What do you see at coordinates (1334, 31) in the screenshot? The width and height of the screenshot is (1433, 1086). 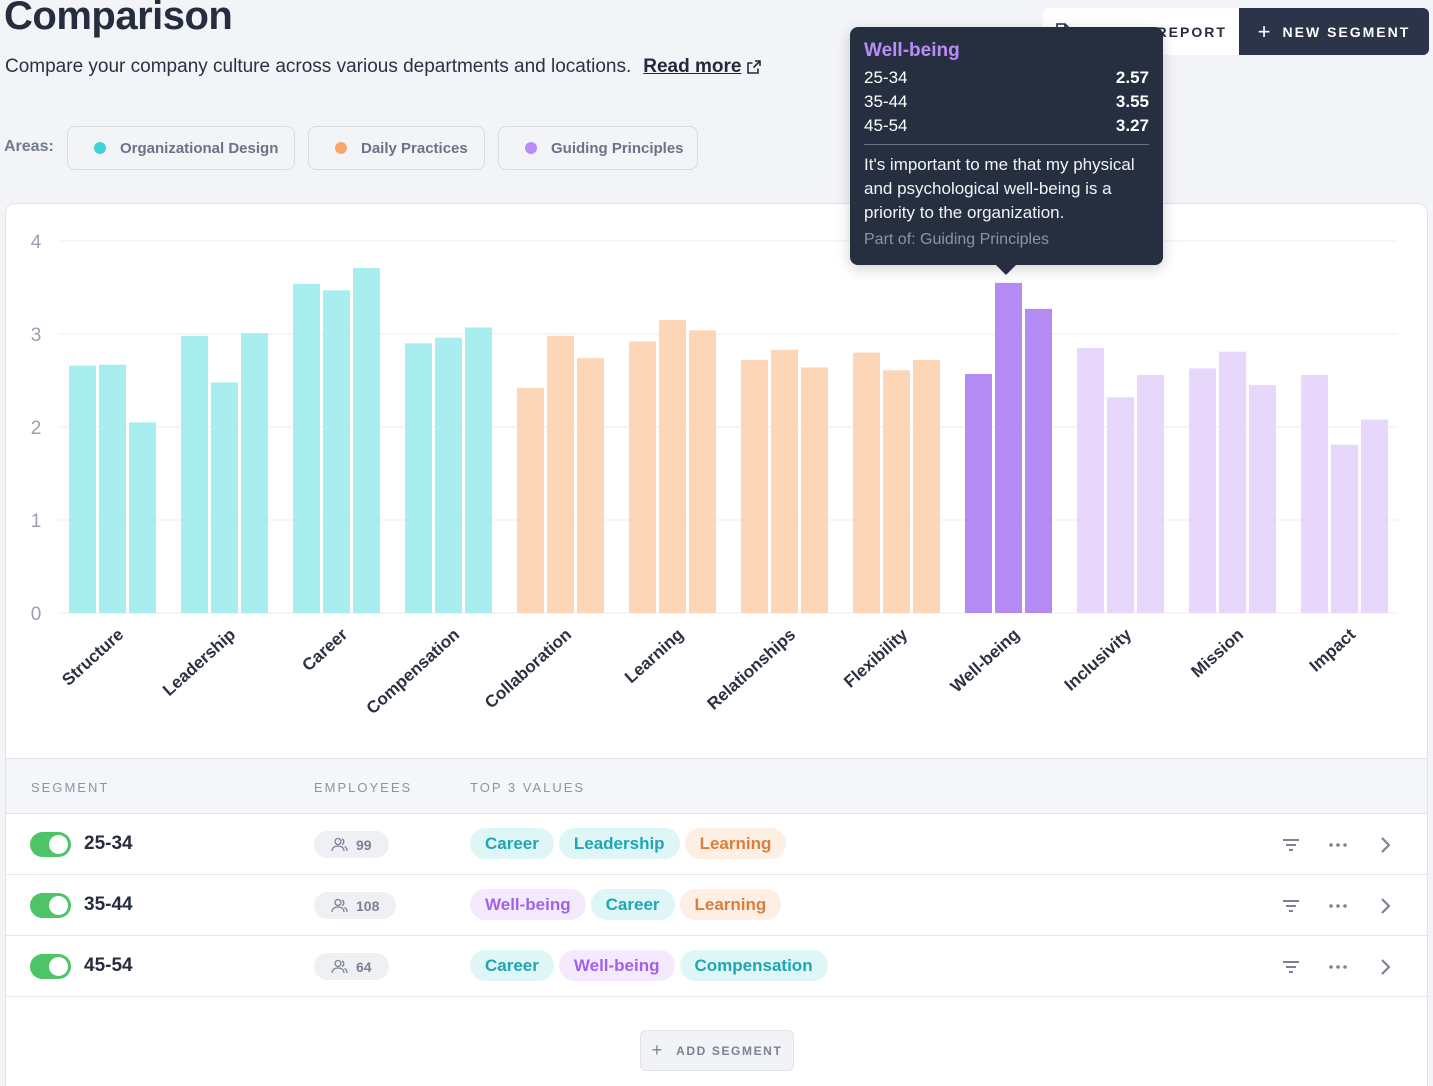 I see `new-segment-button: + NEW SEGMENT` at bounding box center [1334, 31].